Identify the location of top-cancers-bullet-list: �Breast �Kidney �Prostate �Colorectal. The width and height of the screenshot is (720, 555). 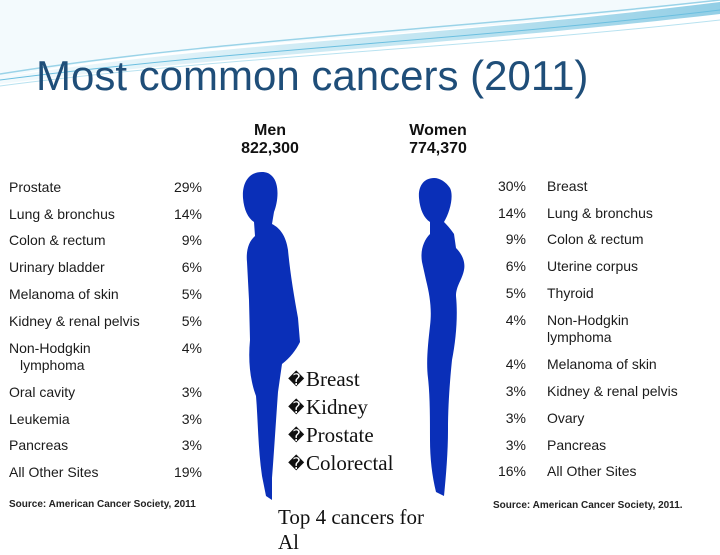
(340, 422).